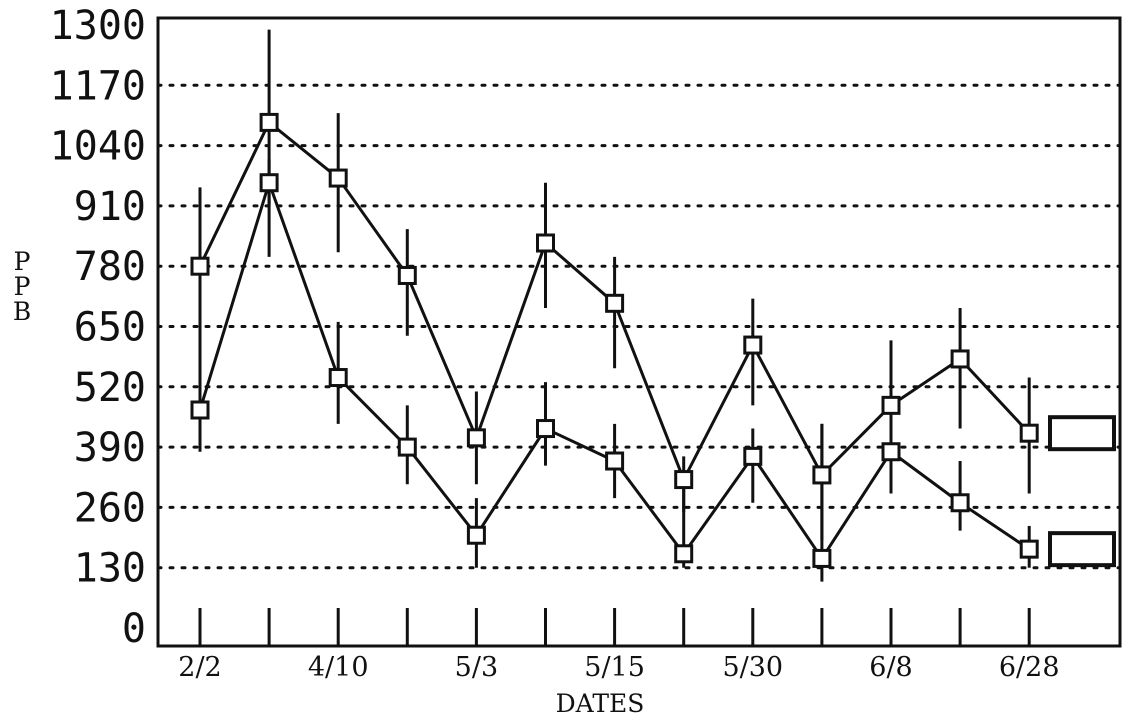 This screenshot has width=1124, height=722. What do you see at coordinates (1029, 667) in the screenshot?
I see `x-tick-label-6-28: 6/28` at bounding box center [1029, 667].